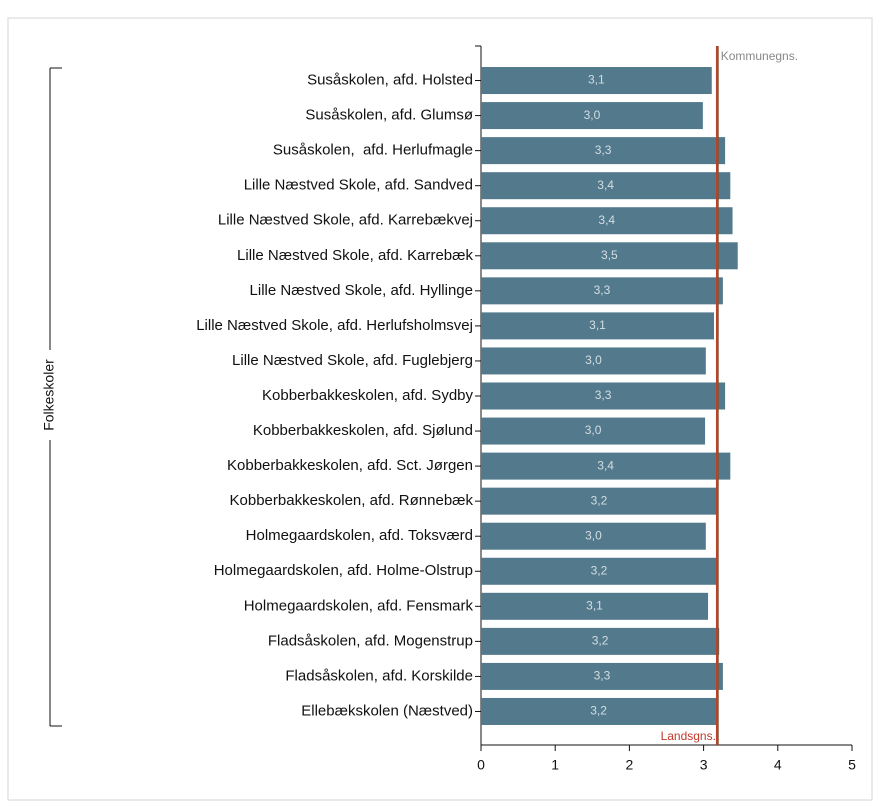 The height and width of the screenshot is (807, 881). What do you see at coordinates (389, 115) in the screenshot?
I see `y-tick-label: Susåskolen, afd. Glumsø` at bounding box center [389, 115].